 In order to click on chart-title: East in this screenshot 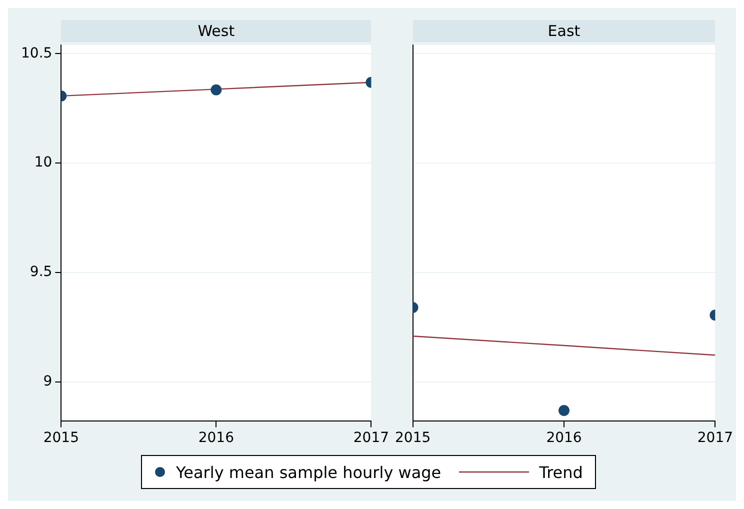, I will do `click(564, 31)`.